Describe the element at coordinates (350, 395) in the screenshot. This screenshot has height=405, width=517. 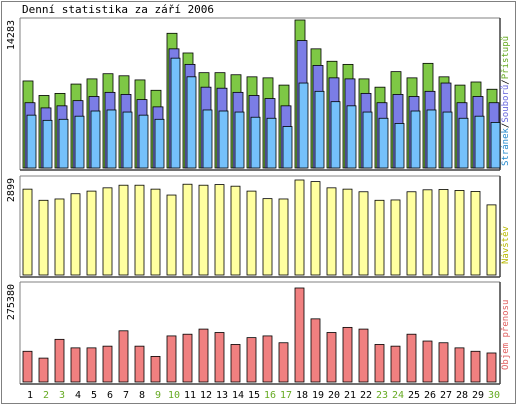
I see `day-label-21: 21` at that location.